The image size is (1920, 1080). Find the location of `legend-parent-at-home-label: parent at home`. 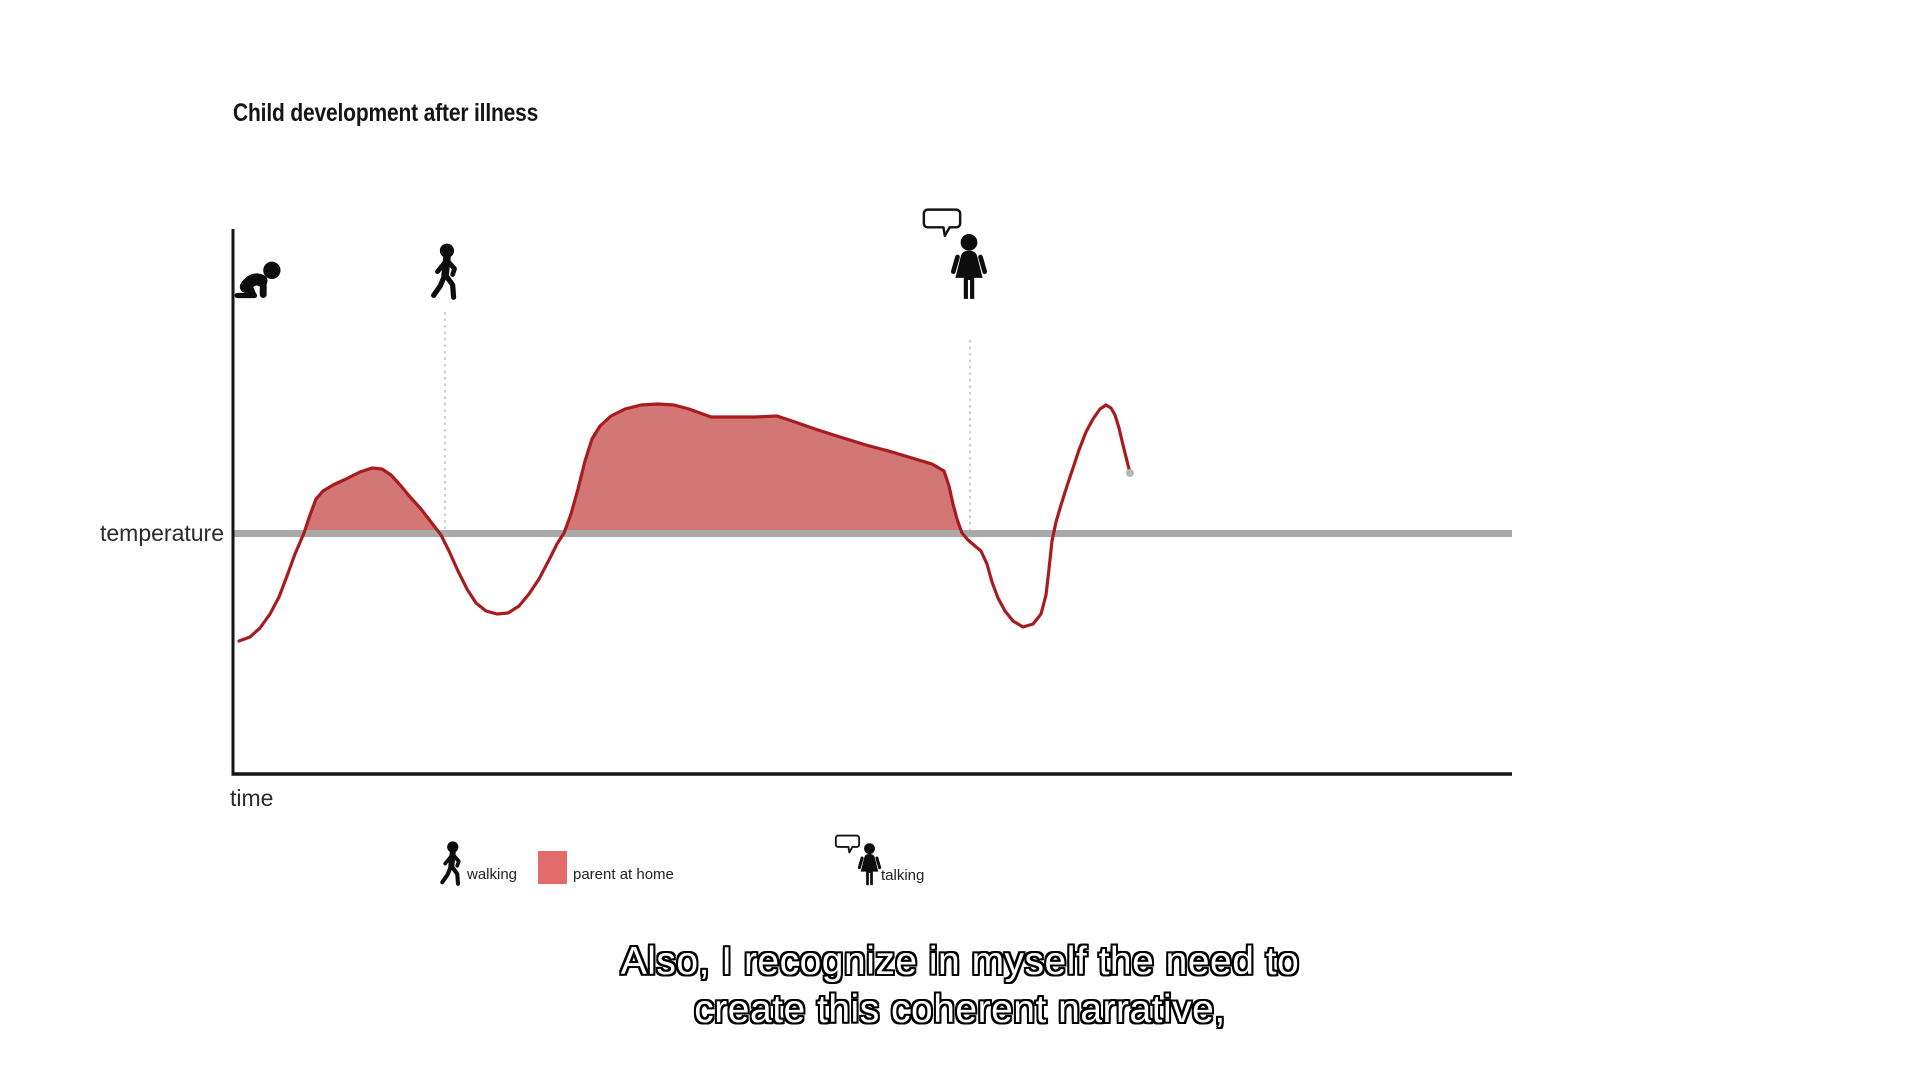

legend-parent-at-home-label: parent at home is located at coordinates (623, 874).